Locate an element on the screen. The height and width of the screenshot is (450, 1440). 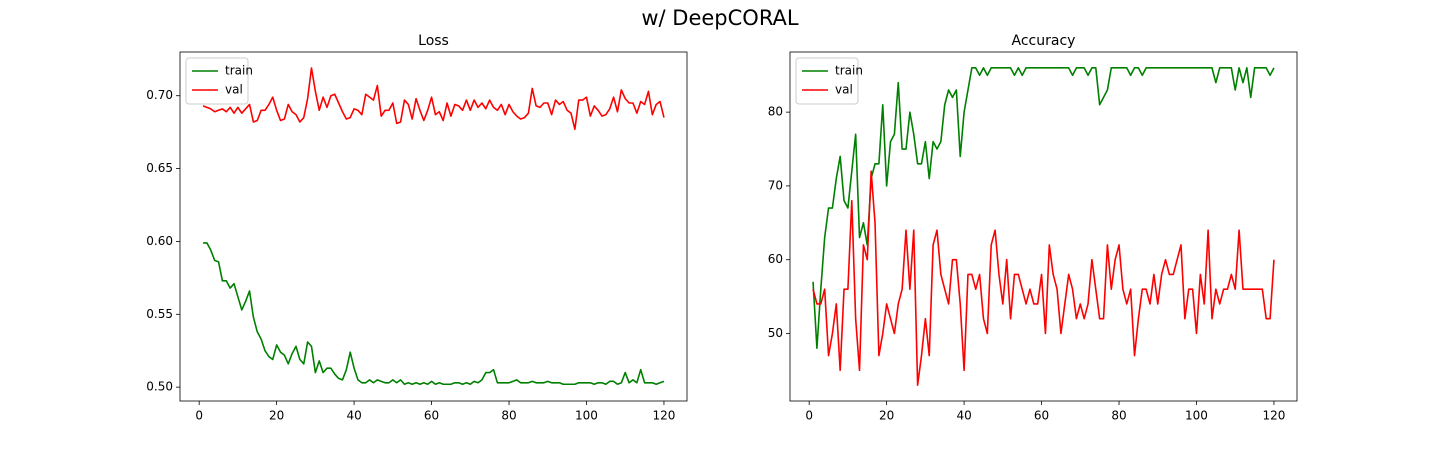
y-tick-label: 50 is located at coordinates (775, 333).